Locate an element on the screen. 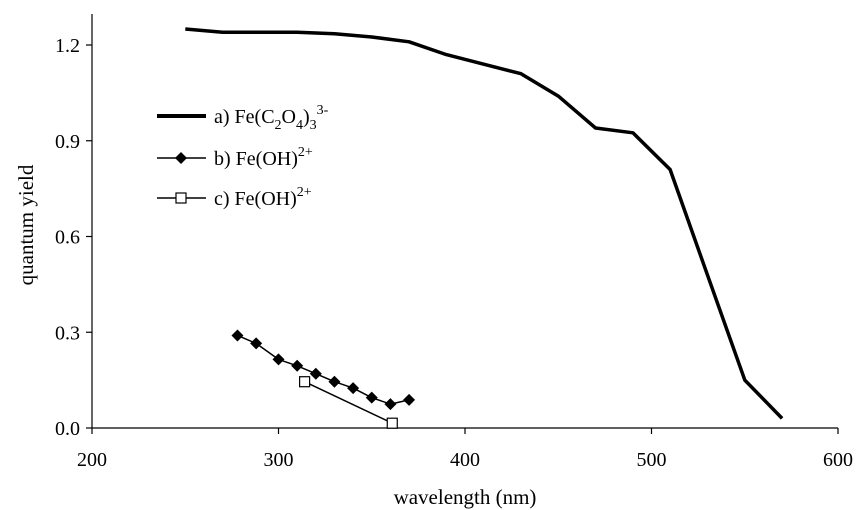  x-tick-label: 300 is located at coordinates (279, 460).